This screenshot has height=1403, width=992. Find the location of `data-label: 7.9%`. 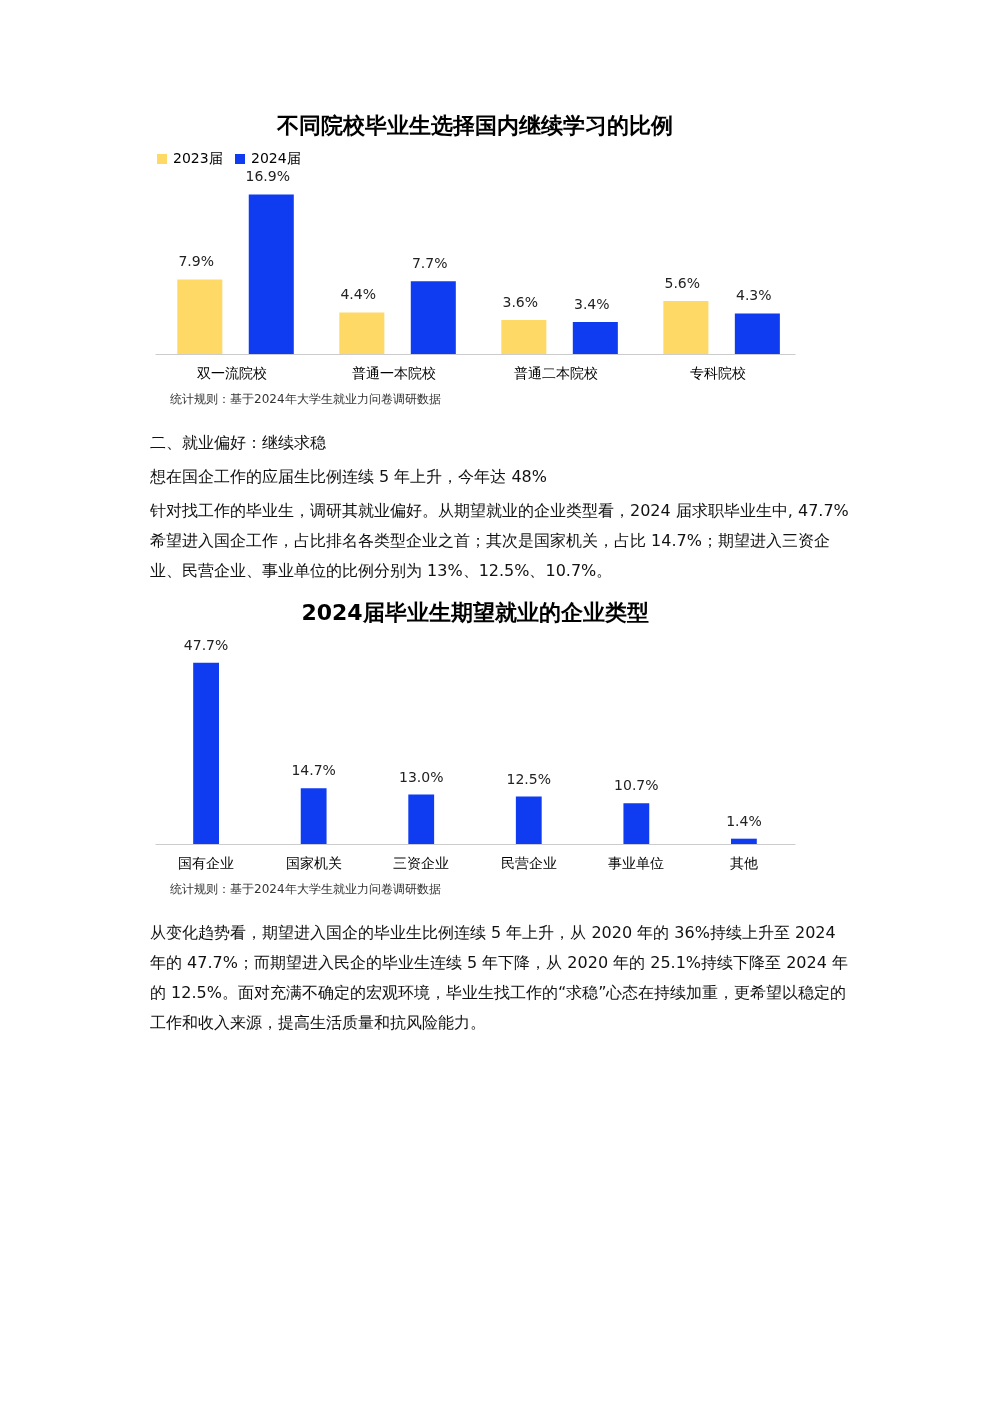

data-label: 7.9% is located at coordinates (196, 261).